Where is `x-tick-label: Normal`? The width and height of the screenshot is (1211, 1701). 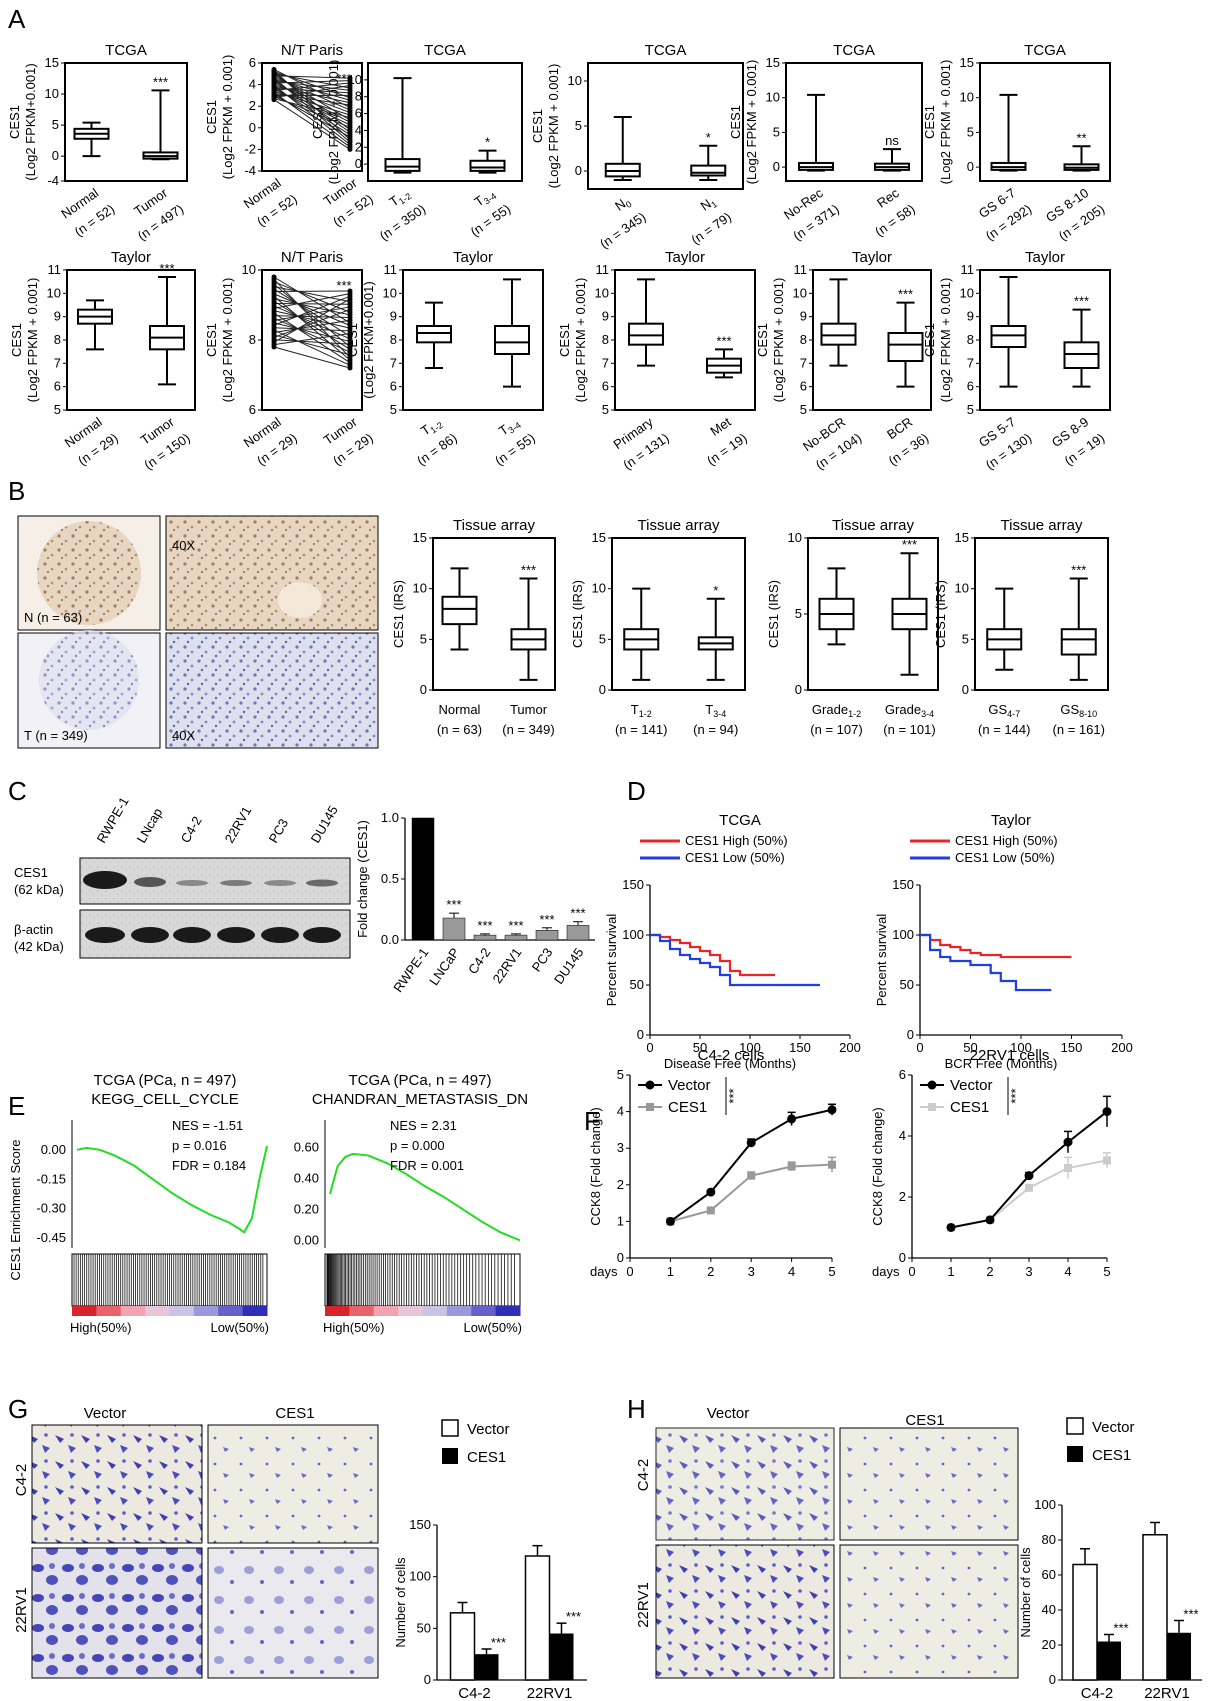 x-tick-label: Normal is located at coordinates (460, 709).